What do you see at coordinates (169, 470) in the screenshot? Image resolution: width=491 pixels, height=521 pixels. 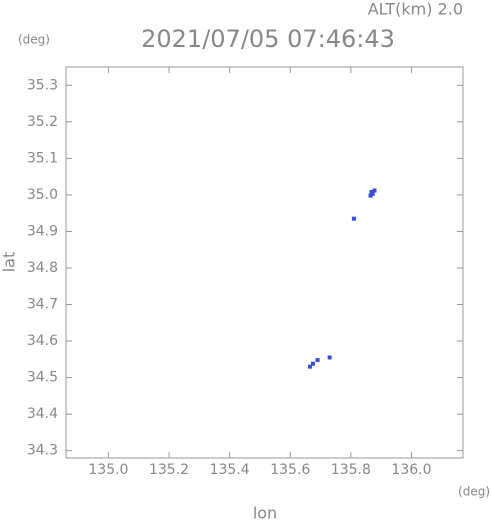 I see `x-tick-label: 135.2` at bounding box center [169, 470].